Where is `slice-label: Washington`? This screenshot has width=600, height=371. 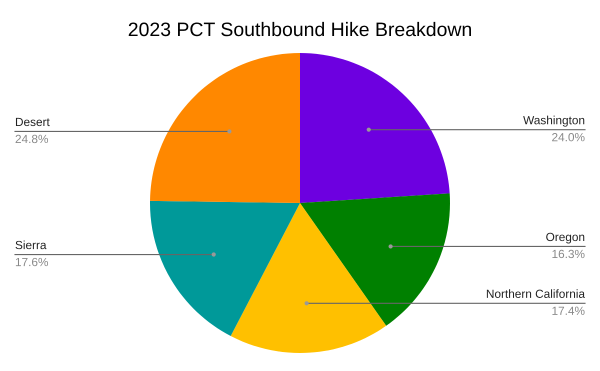
slice-label: Washington is located at coordinates (553, 121).